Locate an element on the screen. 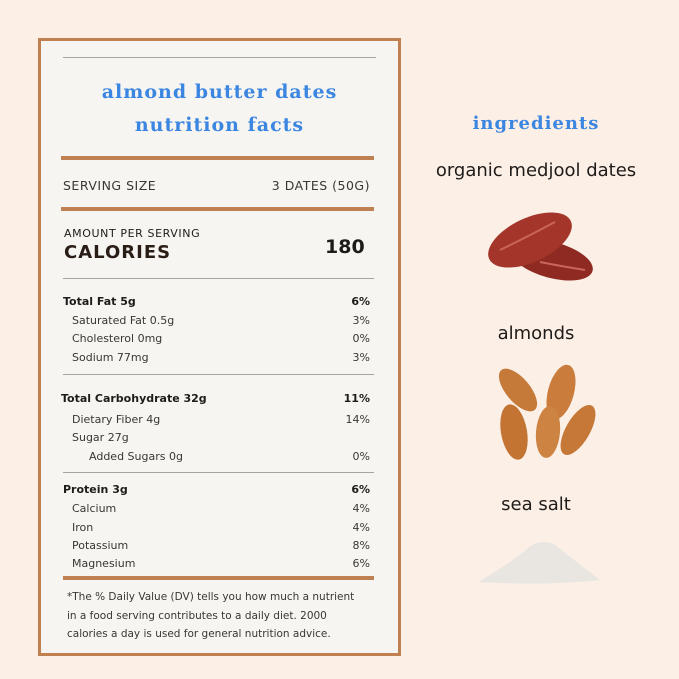  serving-size-row: SERVING SIZE 3 DATES (50G) is located at coordinates (216, 185).